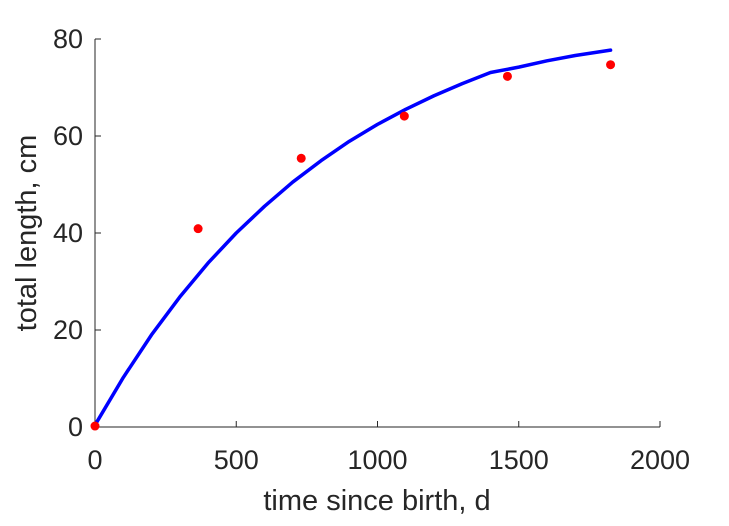  Describe the element at coordinates (236, 460) in the screenshot. I see `x-tick-label: 500` at that location.